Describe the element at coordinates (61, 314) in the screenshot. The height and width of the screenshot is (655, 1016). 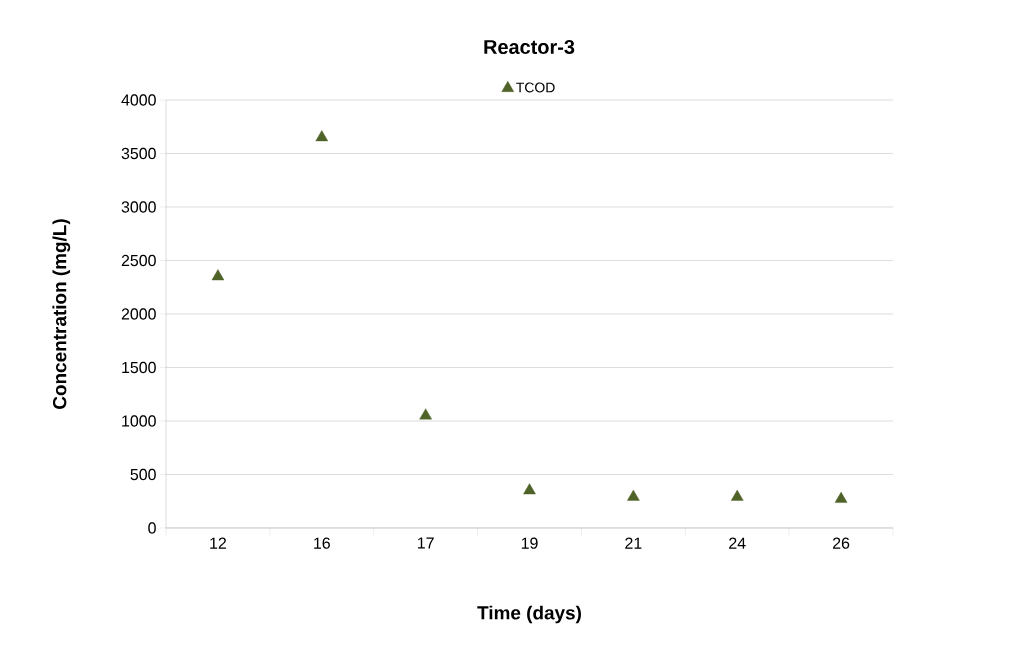
I see `y-axis-title: Concentration (mg/L)` at that location.